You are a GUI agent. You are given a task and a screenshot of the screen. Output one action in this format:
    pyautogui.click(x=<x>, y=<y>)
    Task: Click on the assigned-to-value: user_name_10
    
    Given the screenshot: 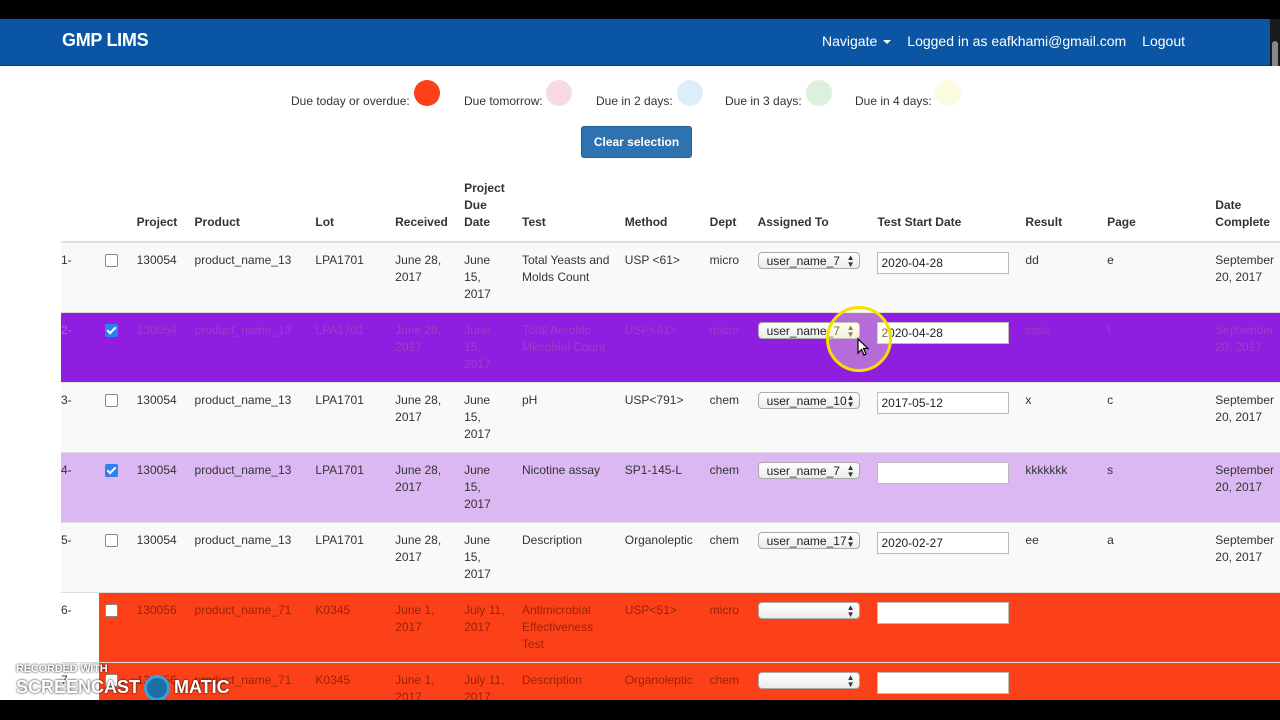 What is the action you would take?
    pyautogui.click(x=806, y=401)
    